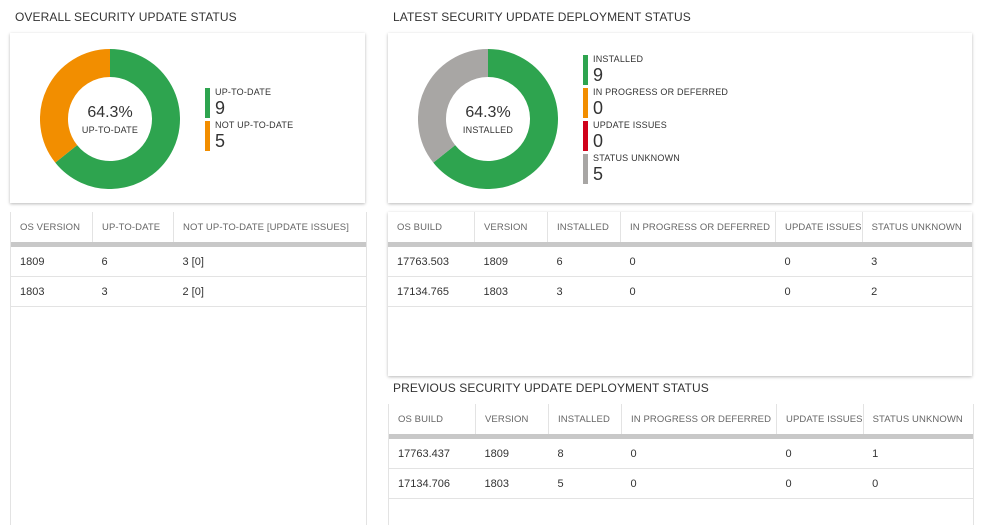 This screenshot has width=983, height=525. Describe the element at coordinates (488, 129) in the screenshot. I see `latest-donut-label: INSTALLED` at that location.